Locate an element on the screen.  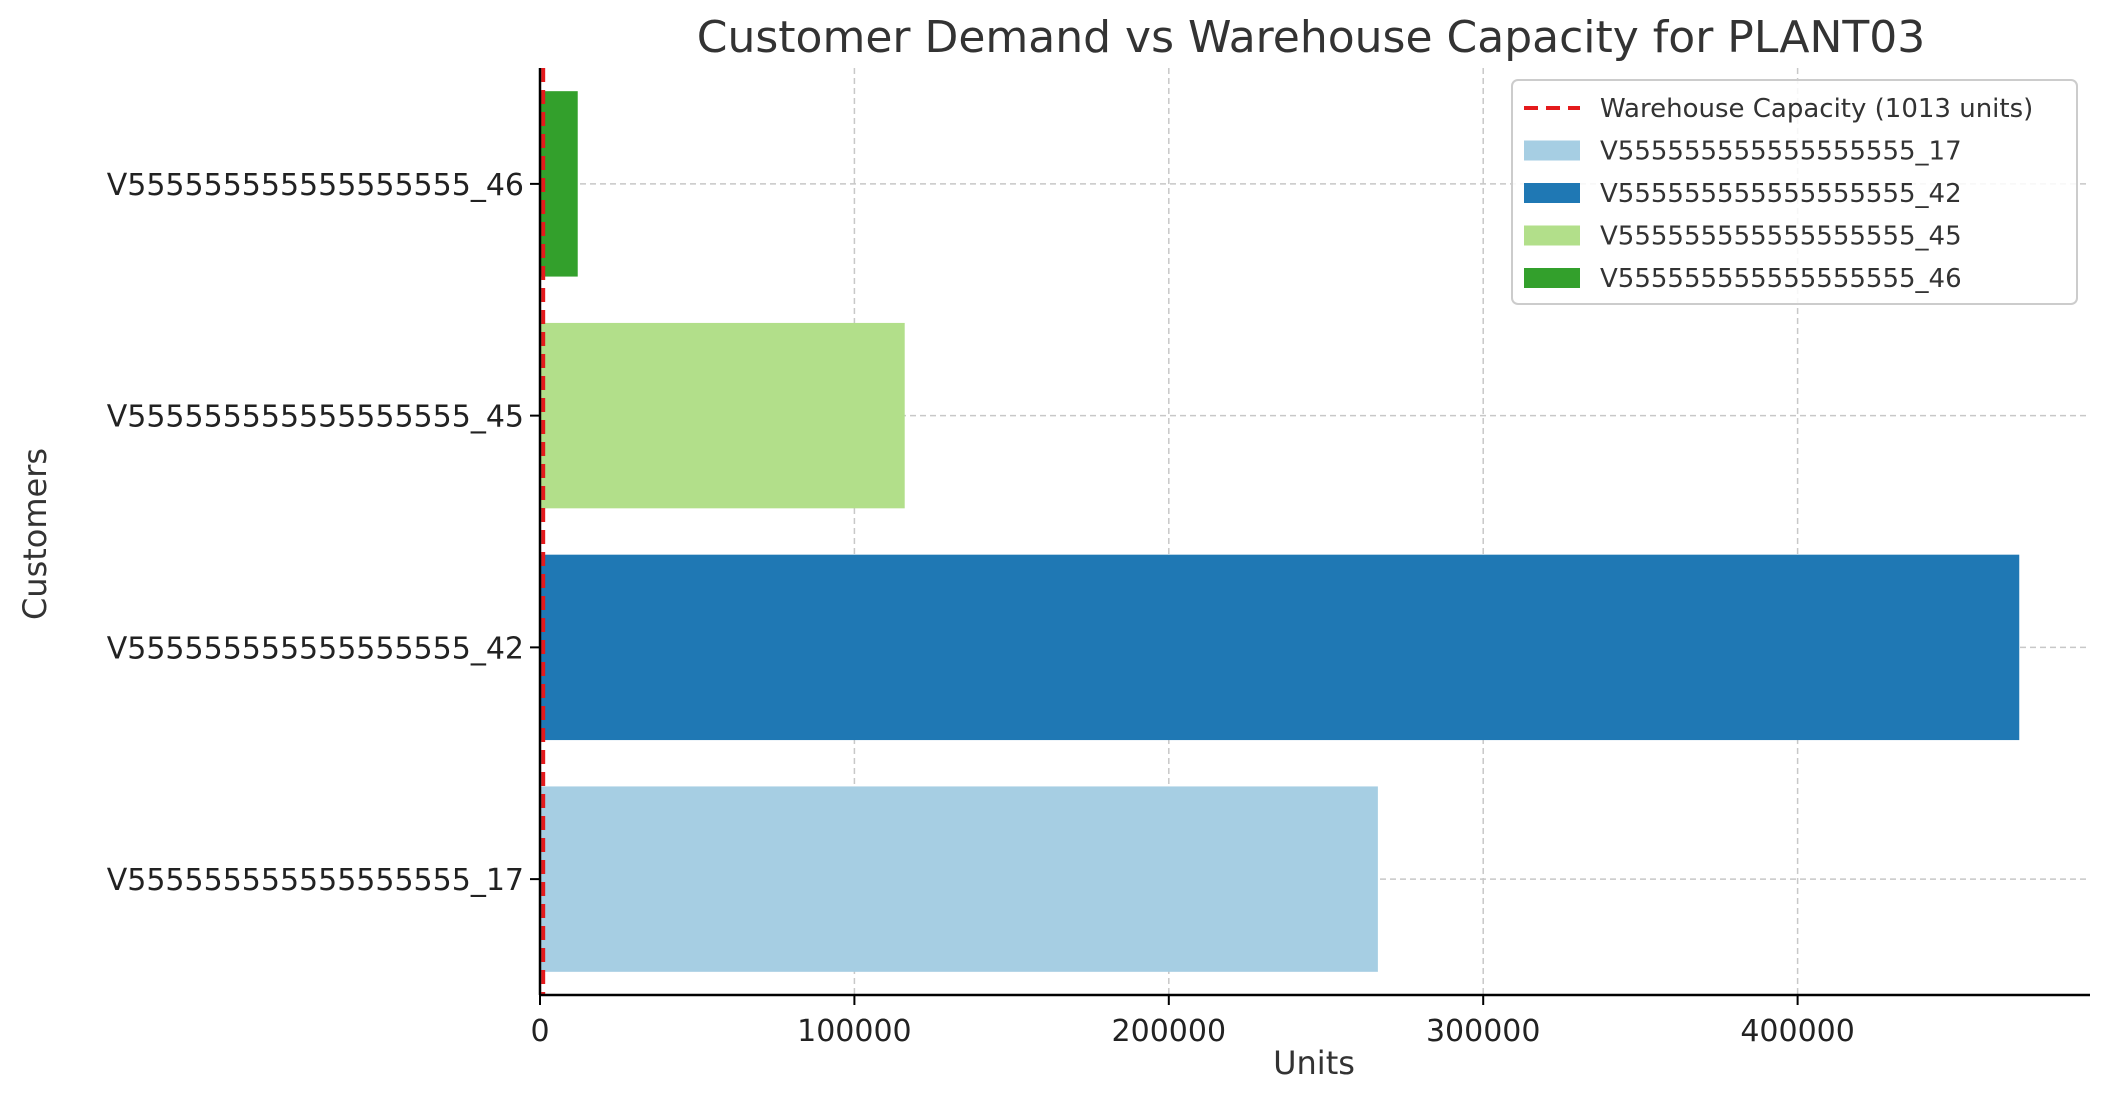
x-tick-label: 0 is located at coordinates (539, 1031).